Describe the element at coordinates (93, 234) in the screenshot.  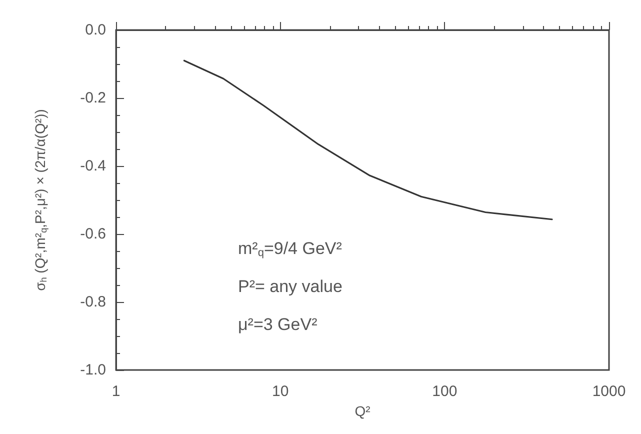
I see `y-tick-label: -0.6` at that location.